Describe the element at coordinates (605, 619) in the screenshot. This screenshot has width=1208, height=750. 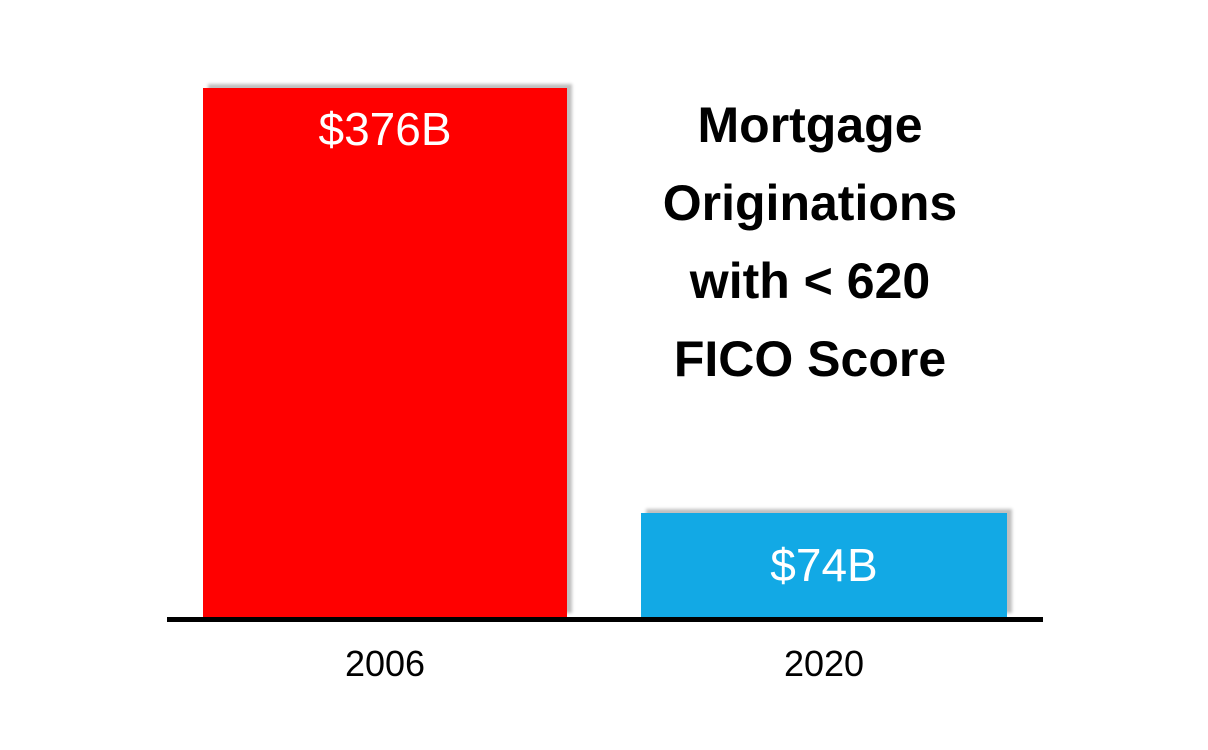
I see `x-axis-line` at that location.